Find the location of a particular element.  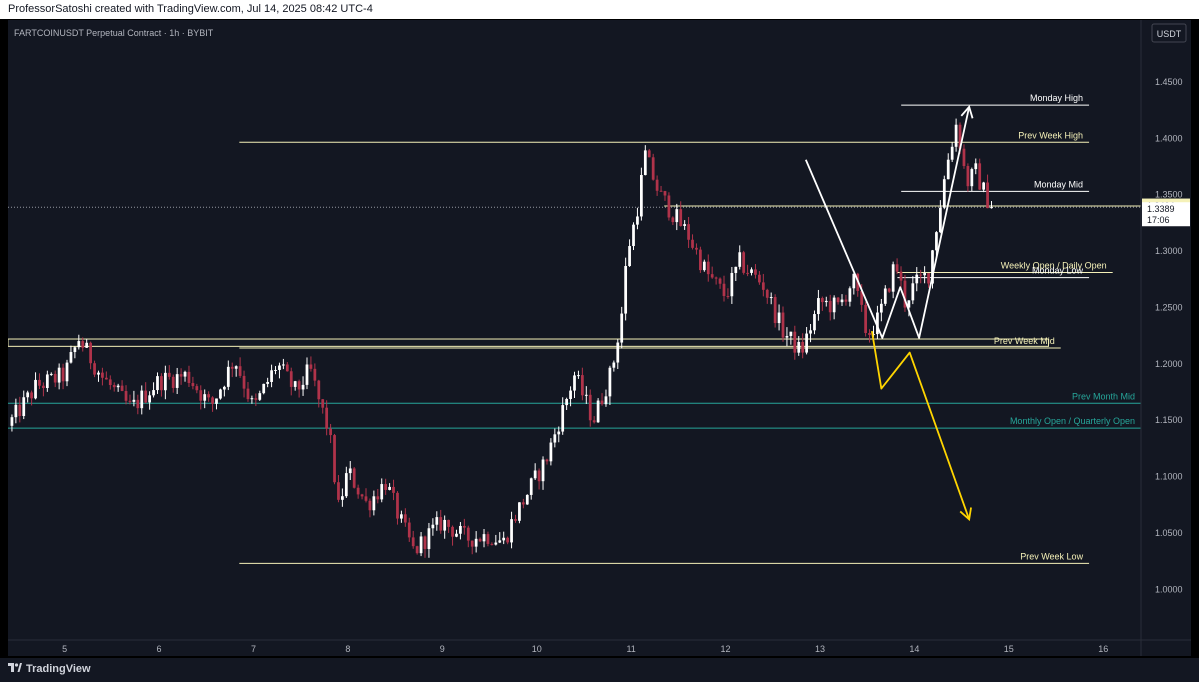

level-label-monday-high: Monday High is located at coordinates (1056, 98).